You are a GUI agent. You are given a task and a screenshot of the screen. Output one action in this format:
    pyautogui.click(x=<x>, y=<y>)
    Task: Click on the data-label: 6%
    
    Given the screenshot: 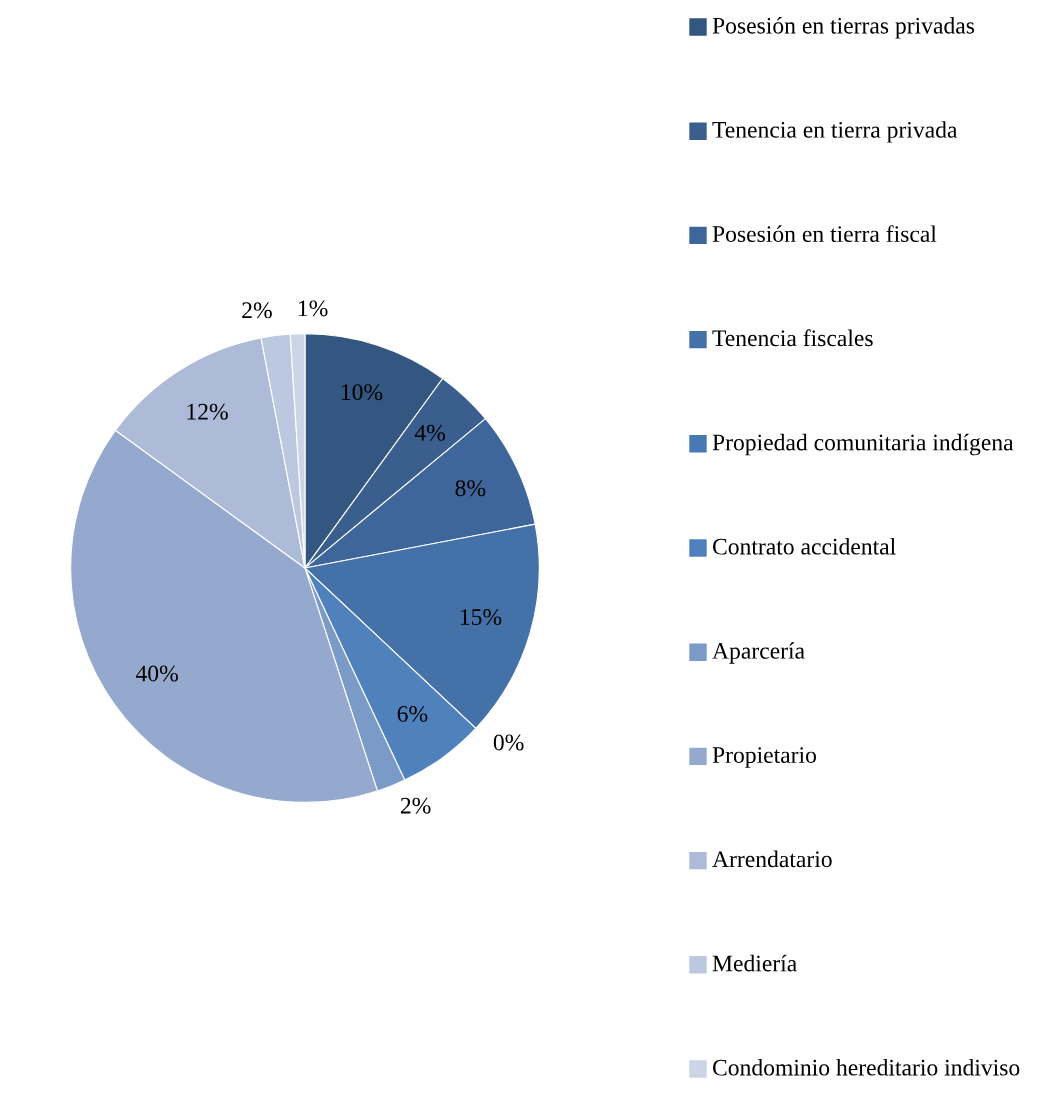 What is the action you would take?
    pyautogui.click(x=412, y=713)
    